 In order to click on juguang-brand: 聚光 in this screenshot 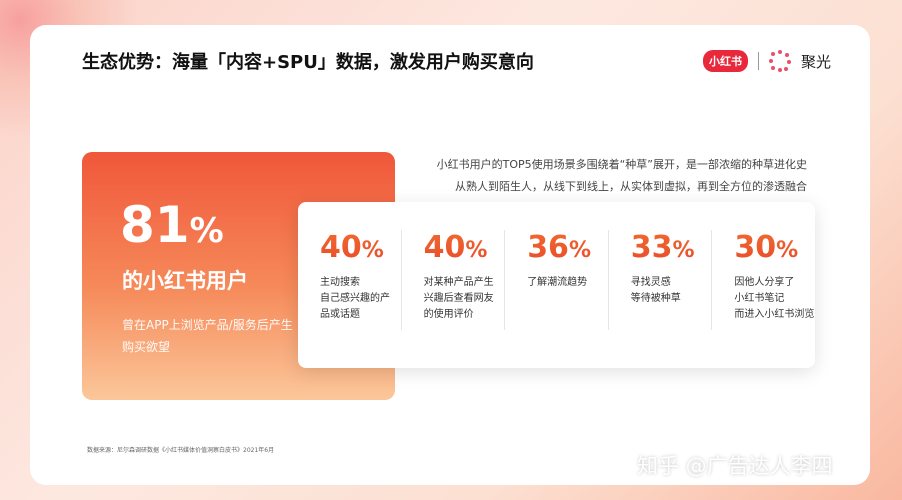, I will do `click(816, 61)`.